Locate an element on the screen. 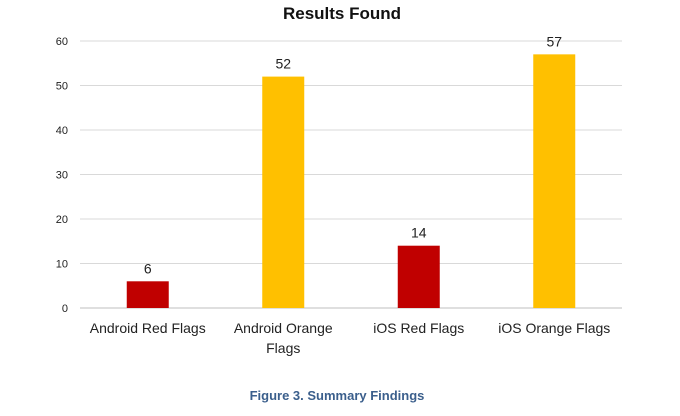 The height and width of the screenshot is (416, 680). y-tick-label: 60 is located at coordinates (62, 42).